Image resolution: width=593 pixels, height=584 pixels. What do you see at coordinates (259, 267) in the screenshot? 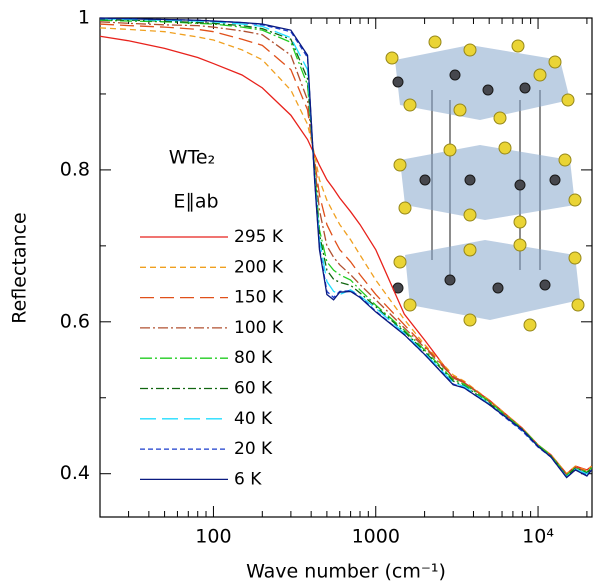
I see `legend-label: 200 K` at bounding box center [259, 267].